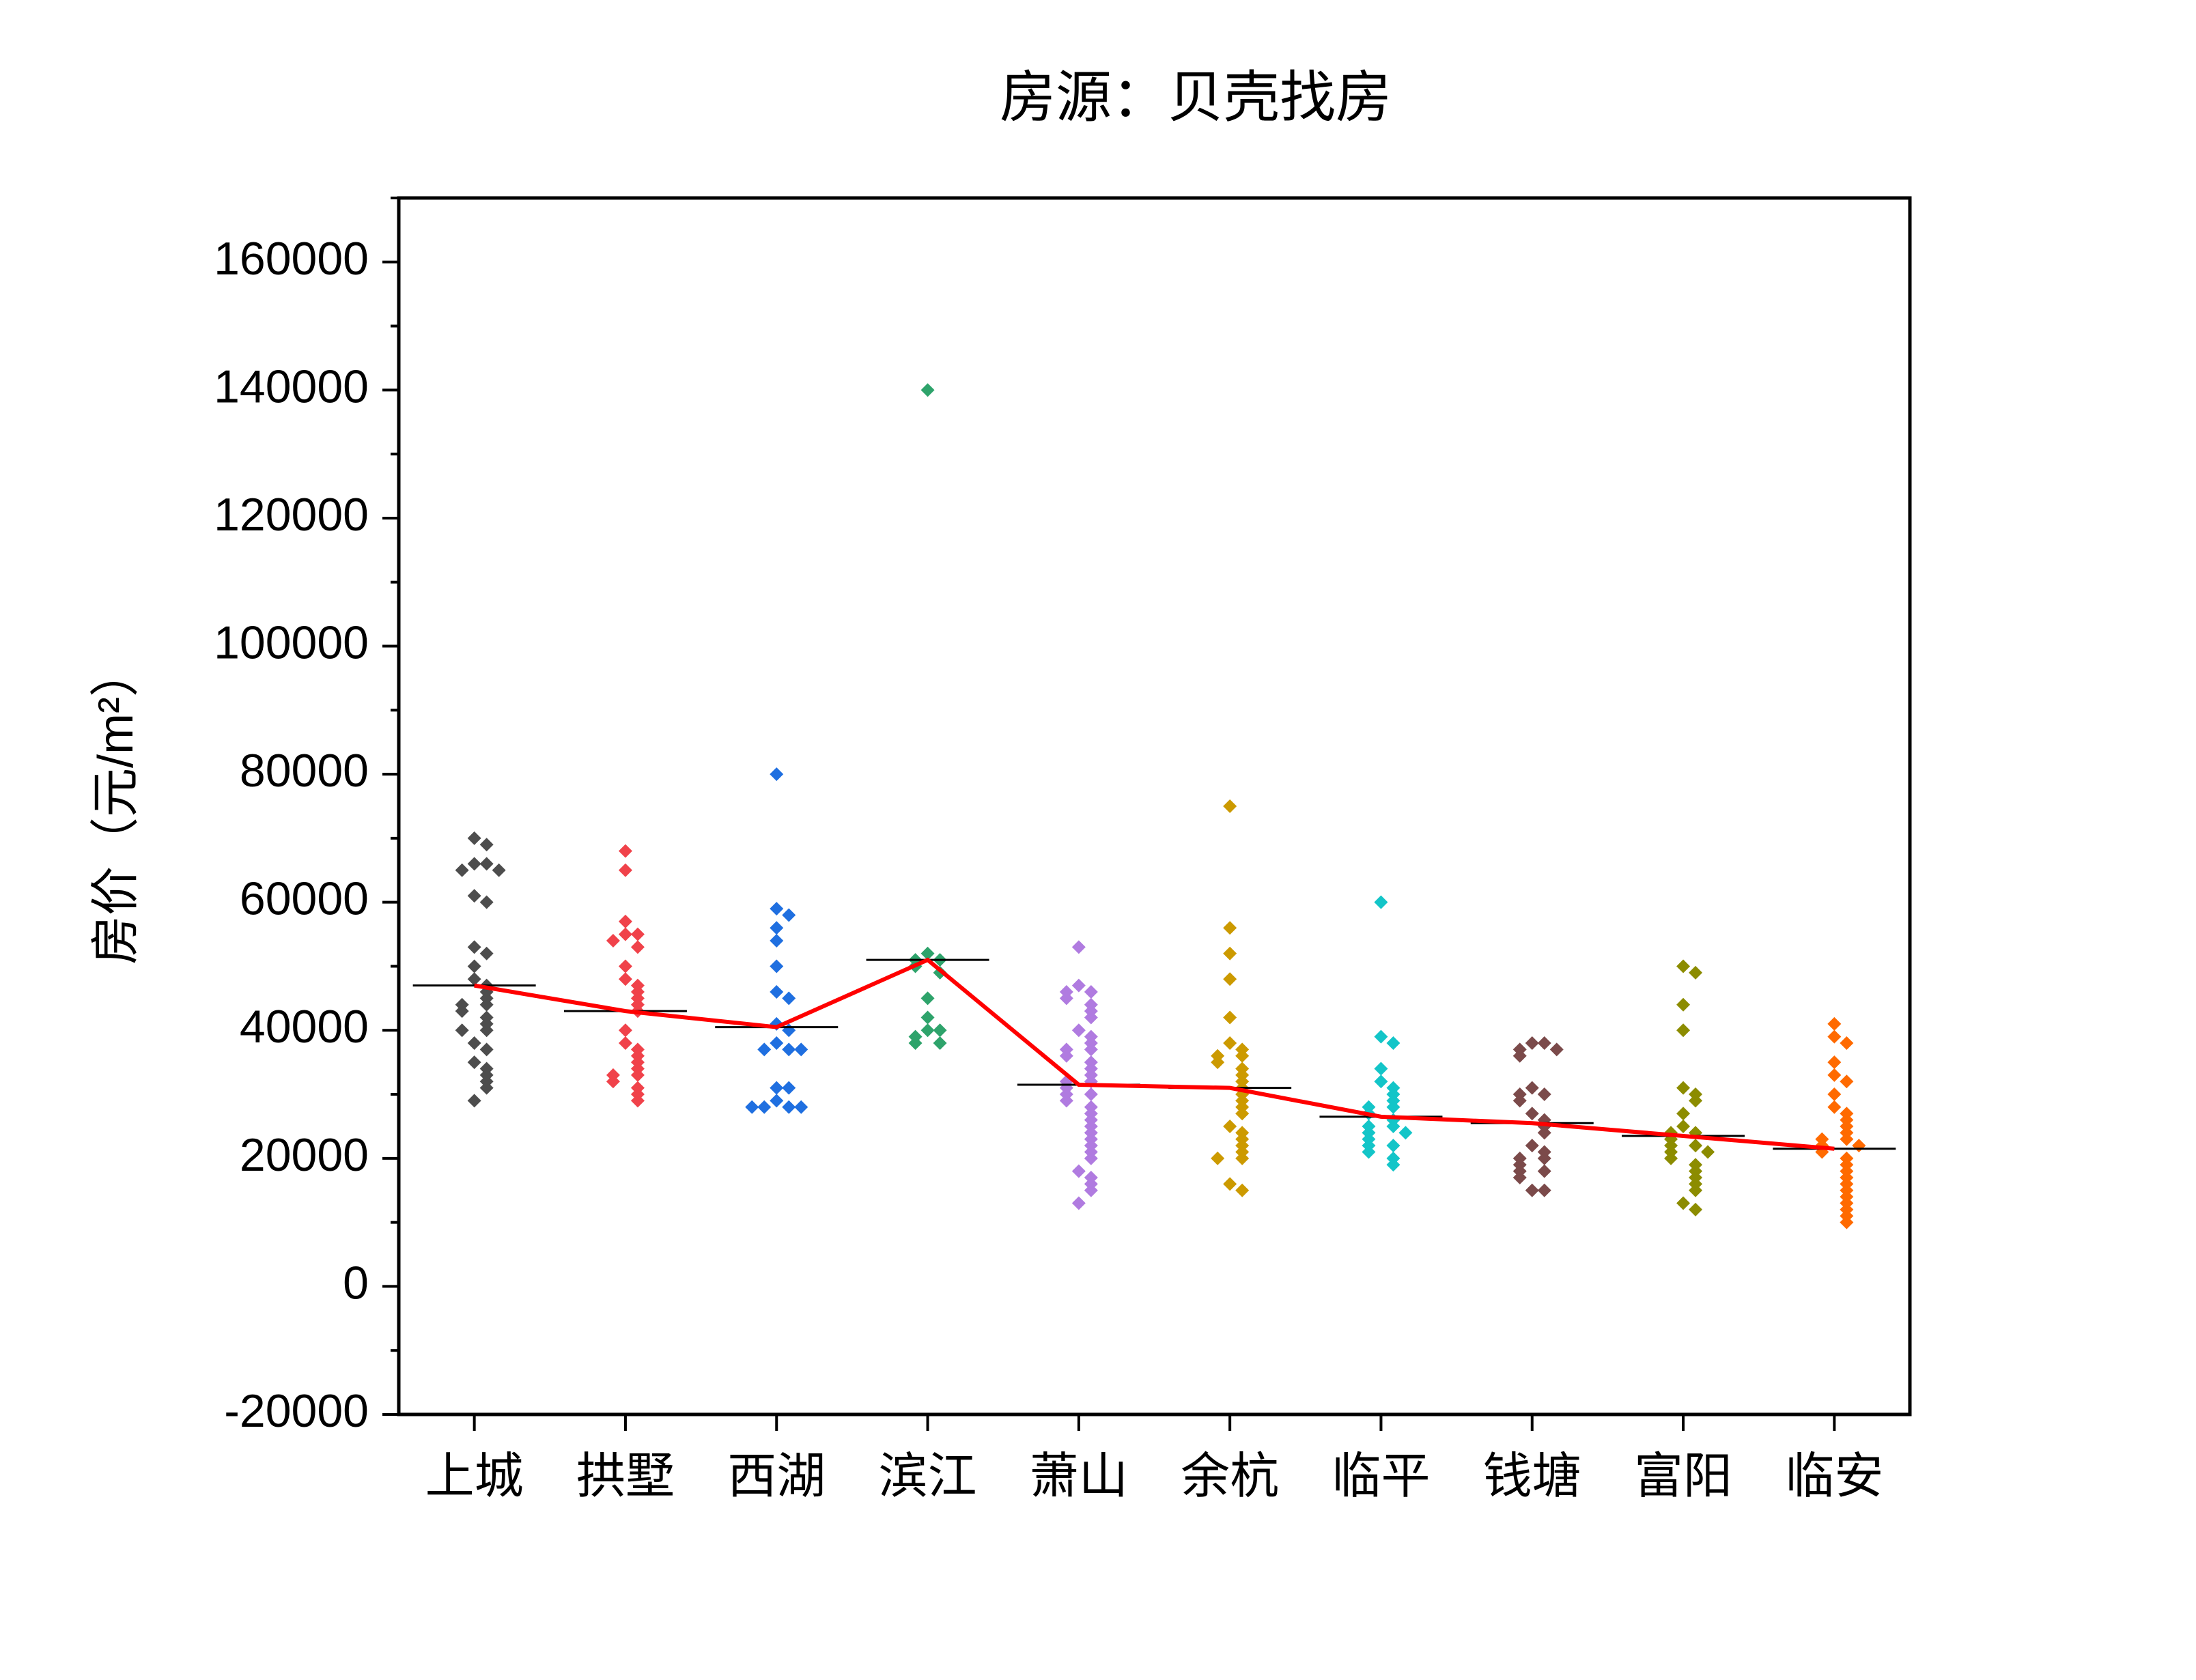 This screenshot has height=1680, width=2196. I want to click on x-tick-label: 钱塘, so click(1532, 1476).